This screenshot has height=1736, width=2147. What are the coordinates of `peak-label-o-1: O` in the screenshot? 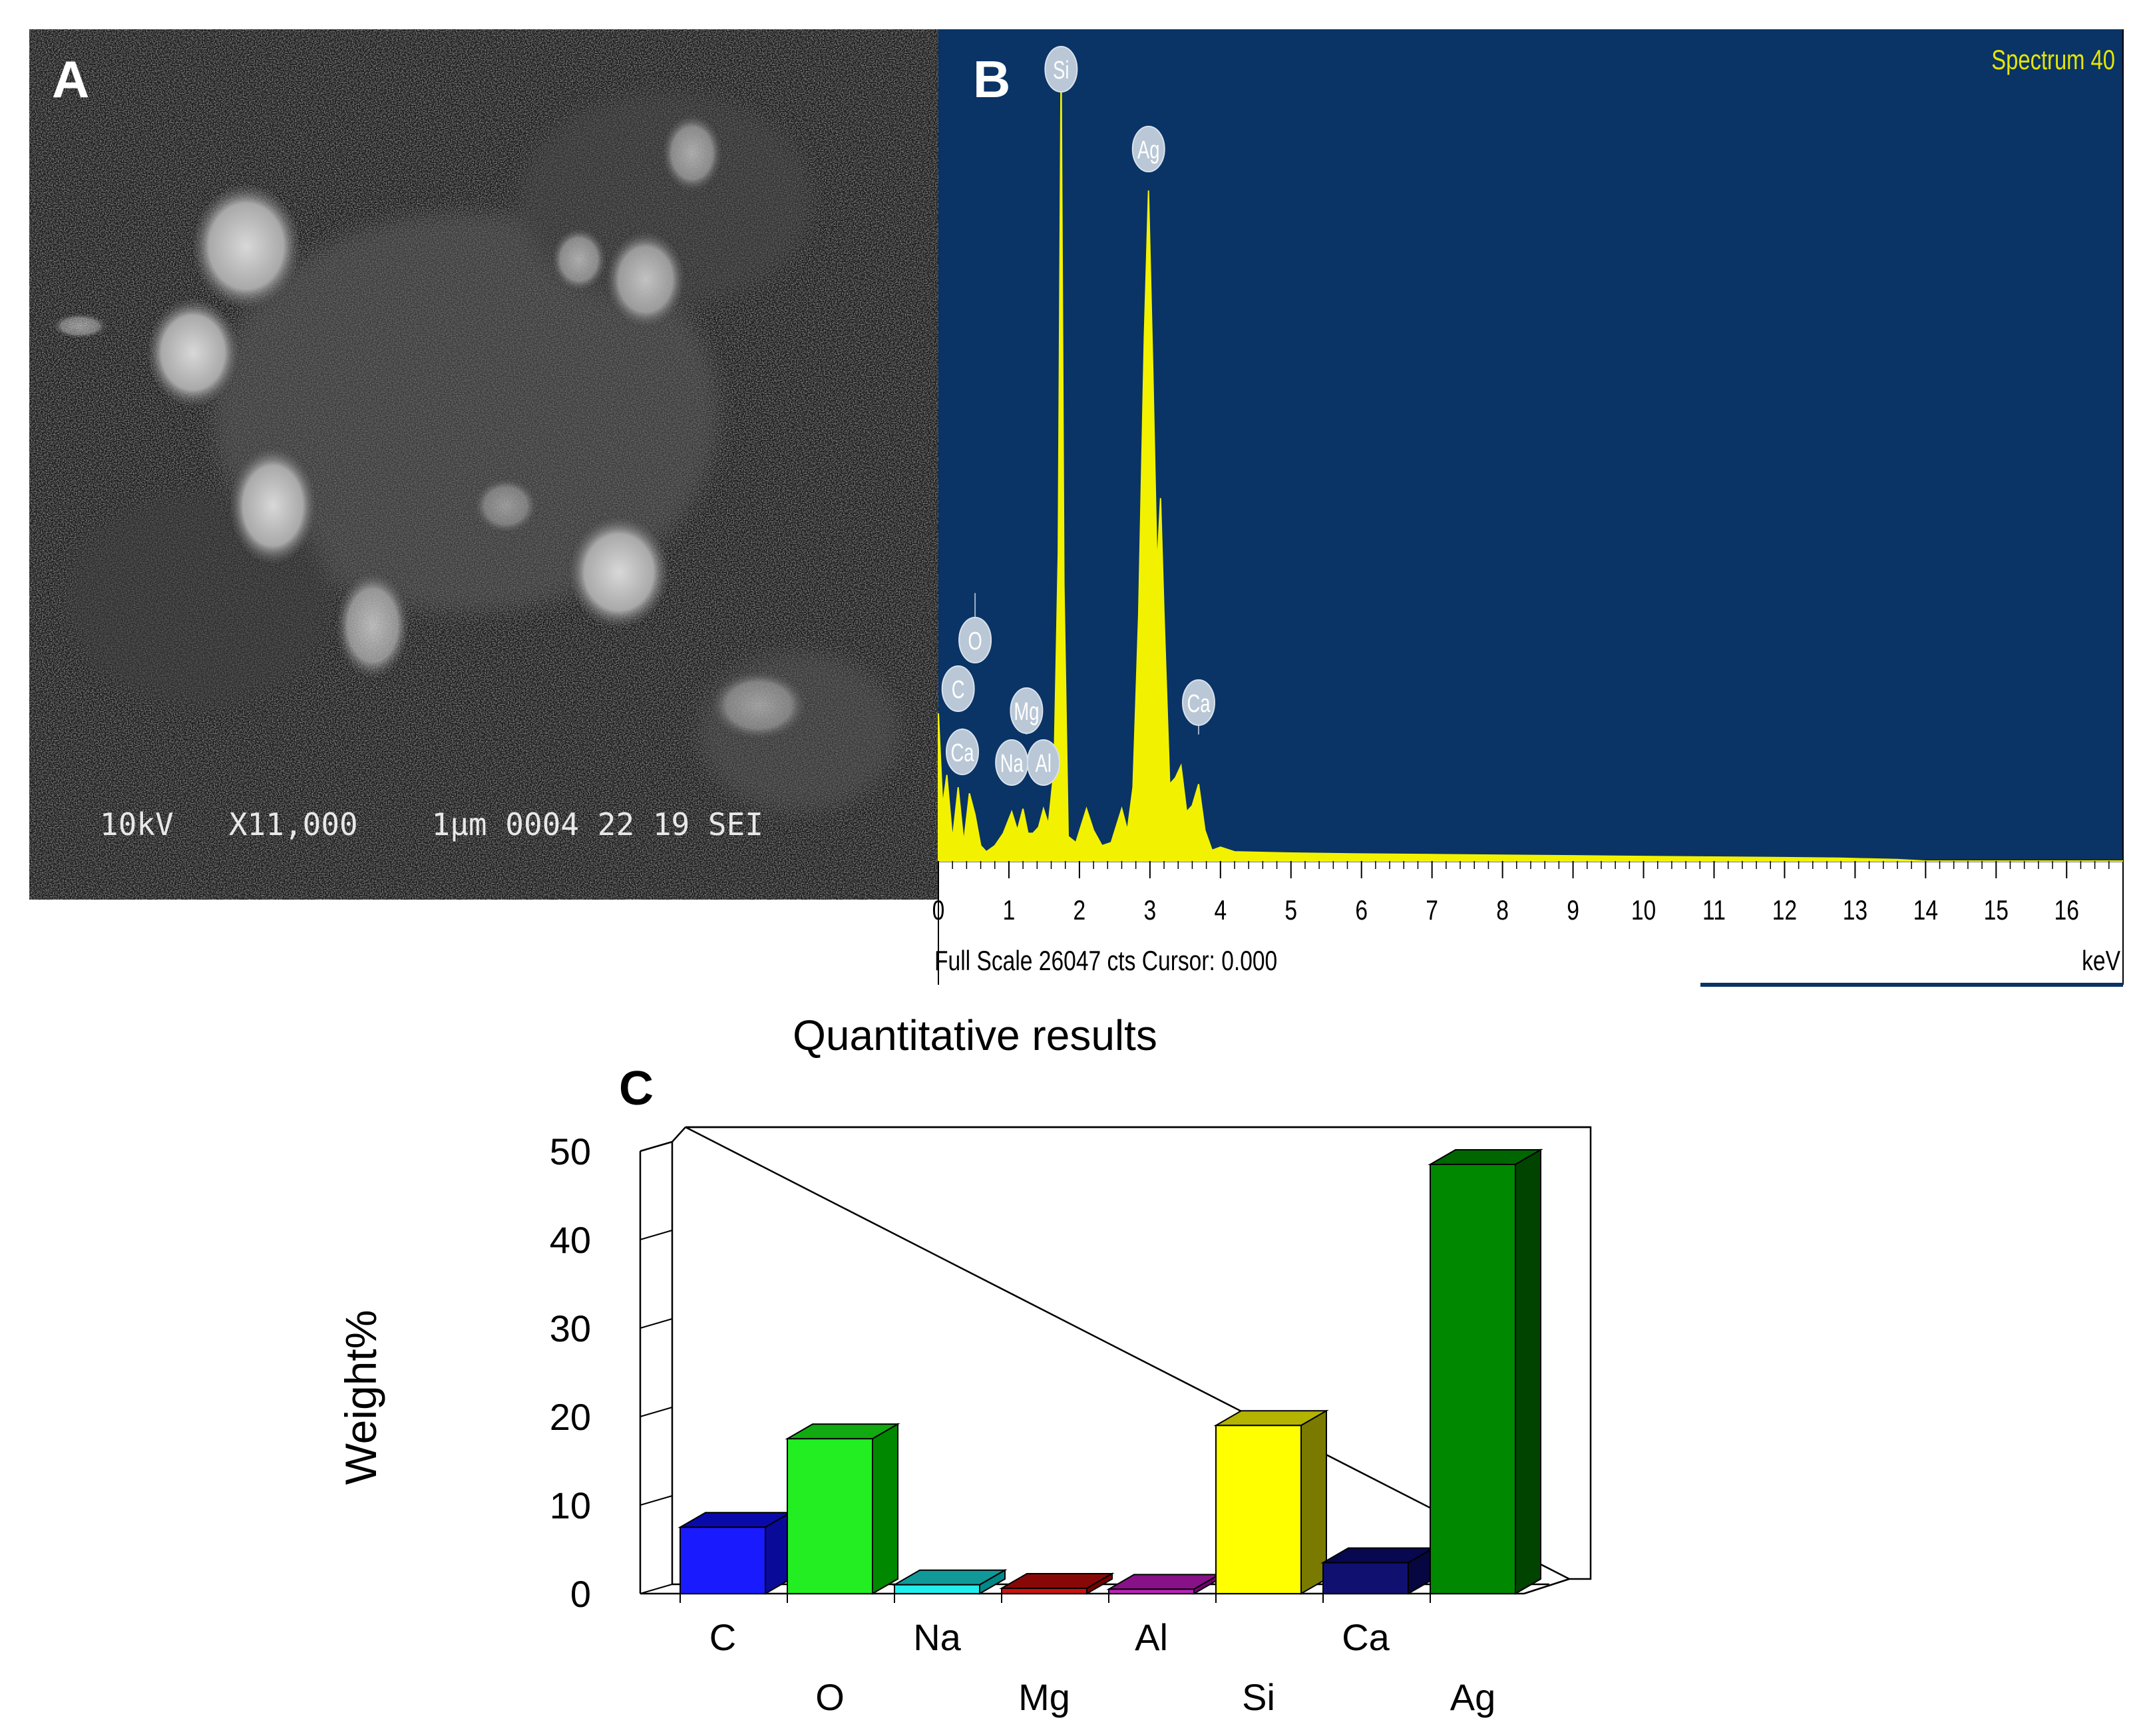 It's located at (975, 628).